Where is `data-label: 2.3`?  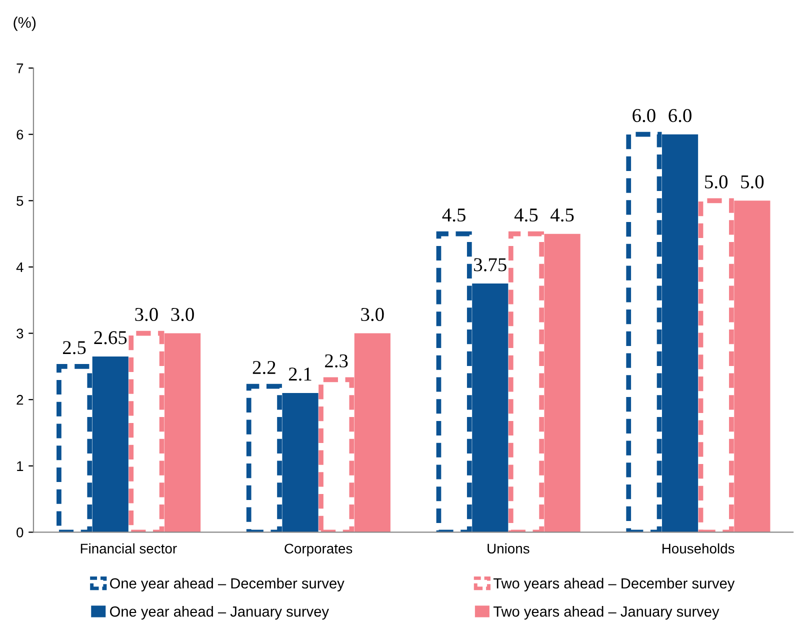
data-label: 2.3 is located at coordinates (336, 361).